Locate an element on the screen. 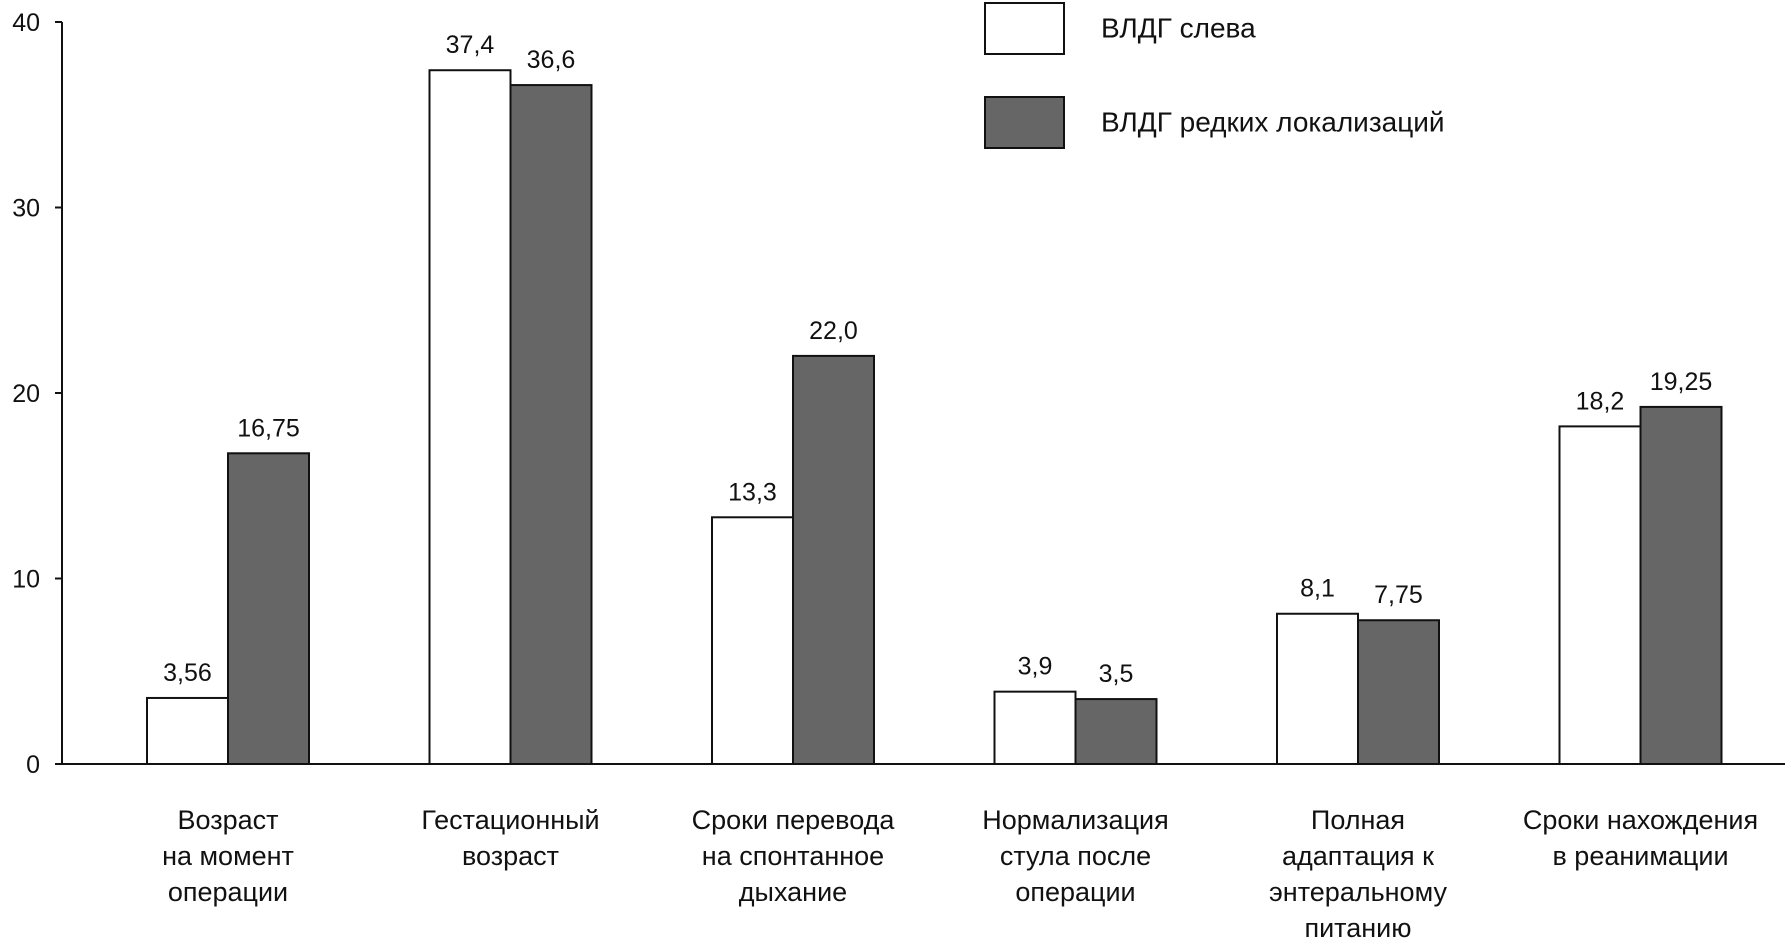 The width and height of the screenshot is (1785, 939). category-label-line: адаптация к is located at coordinates (1358, 856).